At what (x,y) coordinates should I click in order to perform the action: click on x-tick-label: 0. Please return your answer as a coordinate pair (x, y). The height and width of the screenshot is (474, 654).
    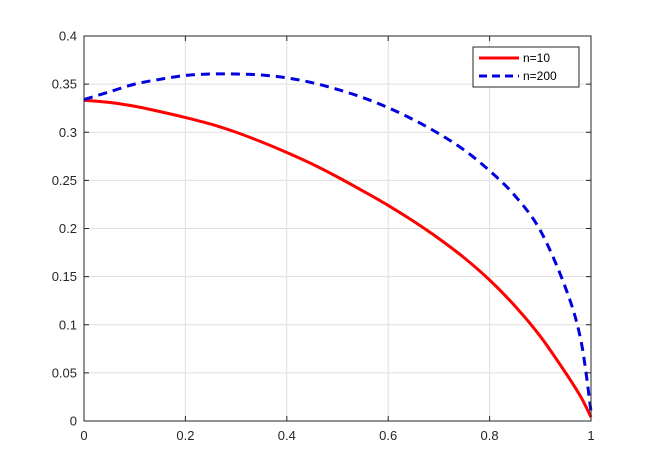
    Looking at the image, I should click on (83, 435).